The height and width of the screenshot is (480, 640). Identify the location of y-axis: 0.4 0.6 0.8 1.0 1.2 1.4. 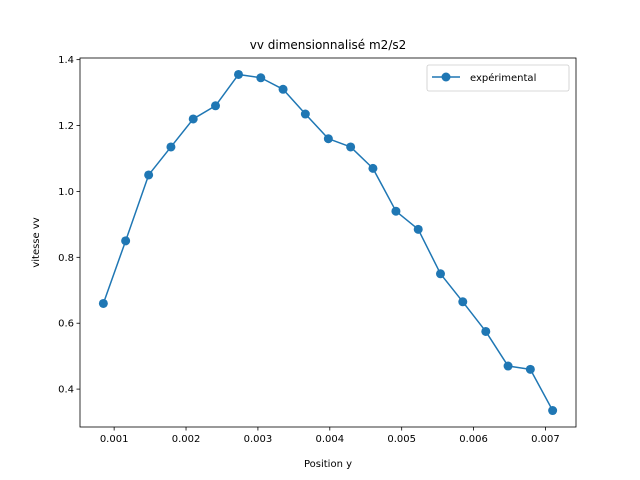
(69, 225).